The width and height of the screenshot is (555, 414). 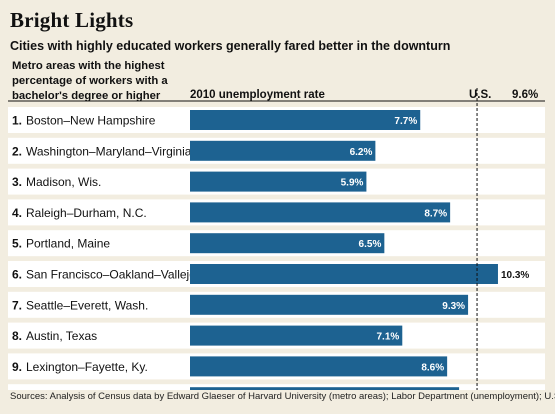 What do you see at coordinates (432, 367) in the screenshot?
I see `bar-value-label: 8.6%` at bounding box center [432, 367].